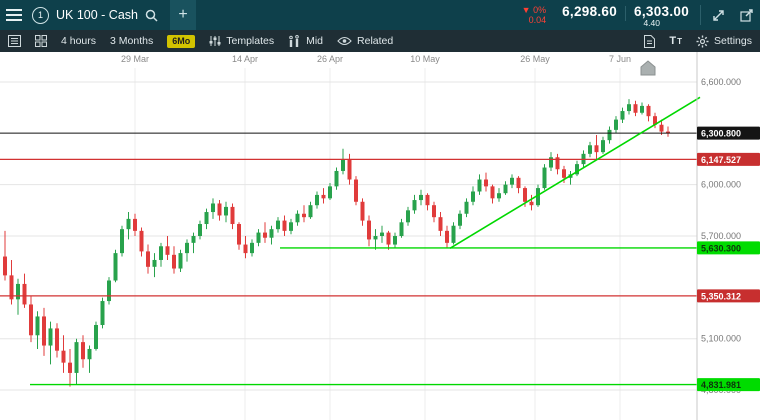 This screenshot has height=420, width=760. What do you see at coordinates (680, 41) in the screenshot?
I see `text-size-small: T` at bounding box center [680, 41].